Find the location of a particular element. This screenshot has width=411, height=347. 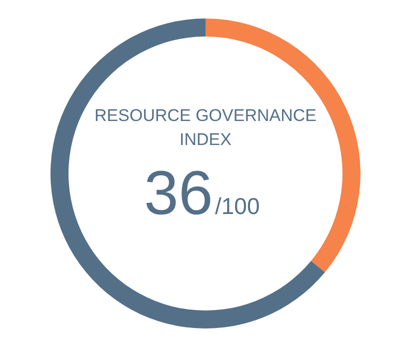

text: RESOURCE GOVERNANCE INDEX is located at coordinates (205, 127).